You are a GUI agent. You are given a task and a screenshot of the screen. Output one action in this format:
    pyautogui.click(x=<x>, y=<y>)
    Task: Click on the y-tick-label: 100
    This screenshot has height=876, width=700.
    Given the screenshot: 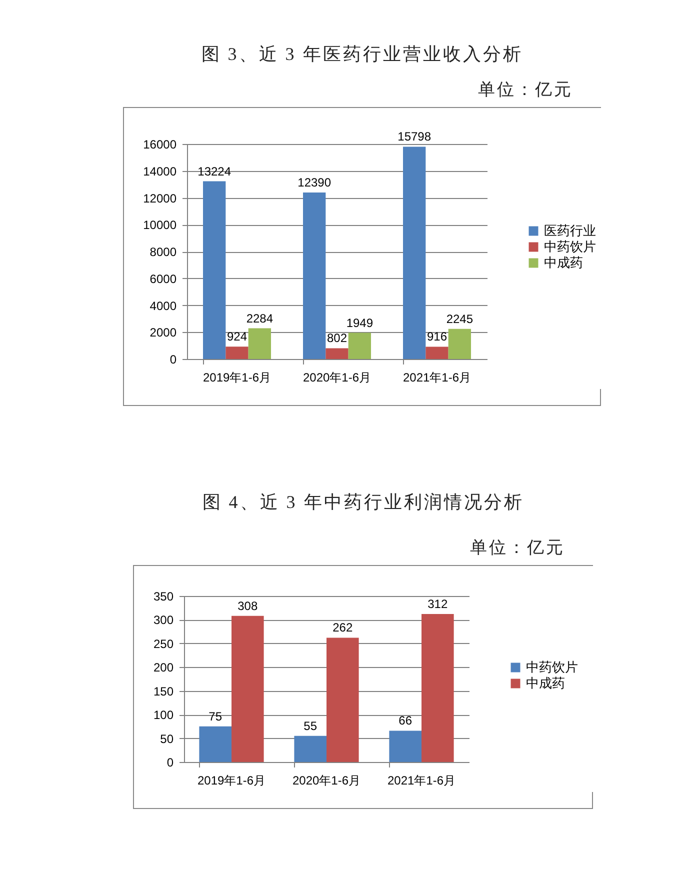 What is the action you would take?
    pyautogui.click(x=163, y=715)
    